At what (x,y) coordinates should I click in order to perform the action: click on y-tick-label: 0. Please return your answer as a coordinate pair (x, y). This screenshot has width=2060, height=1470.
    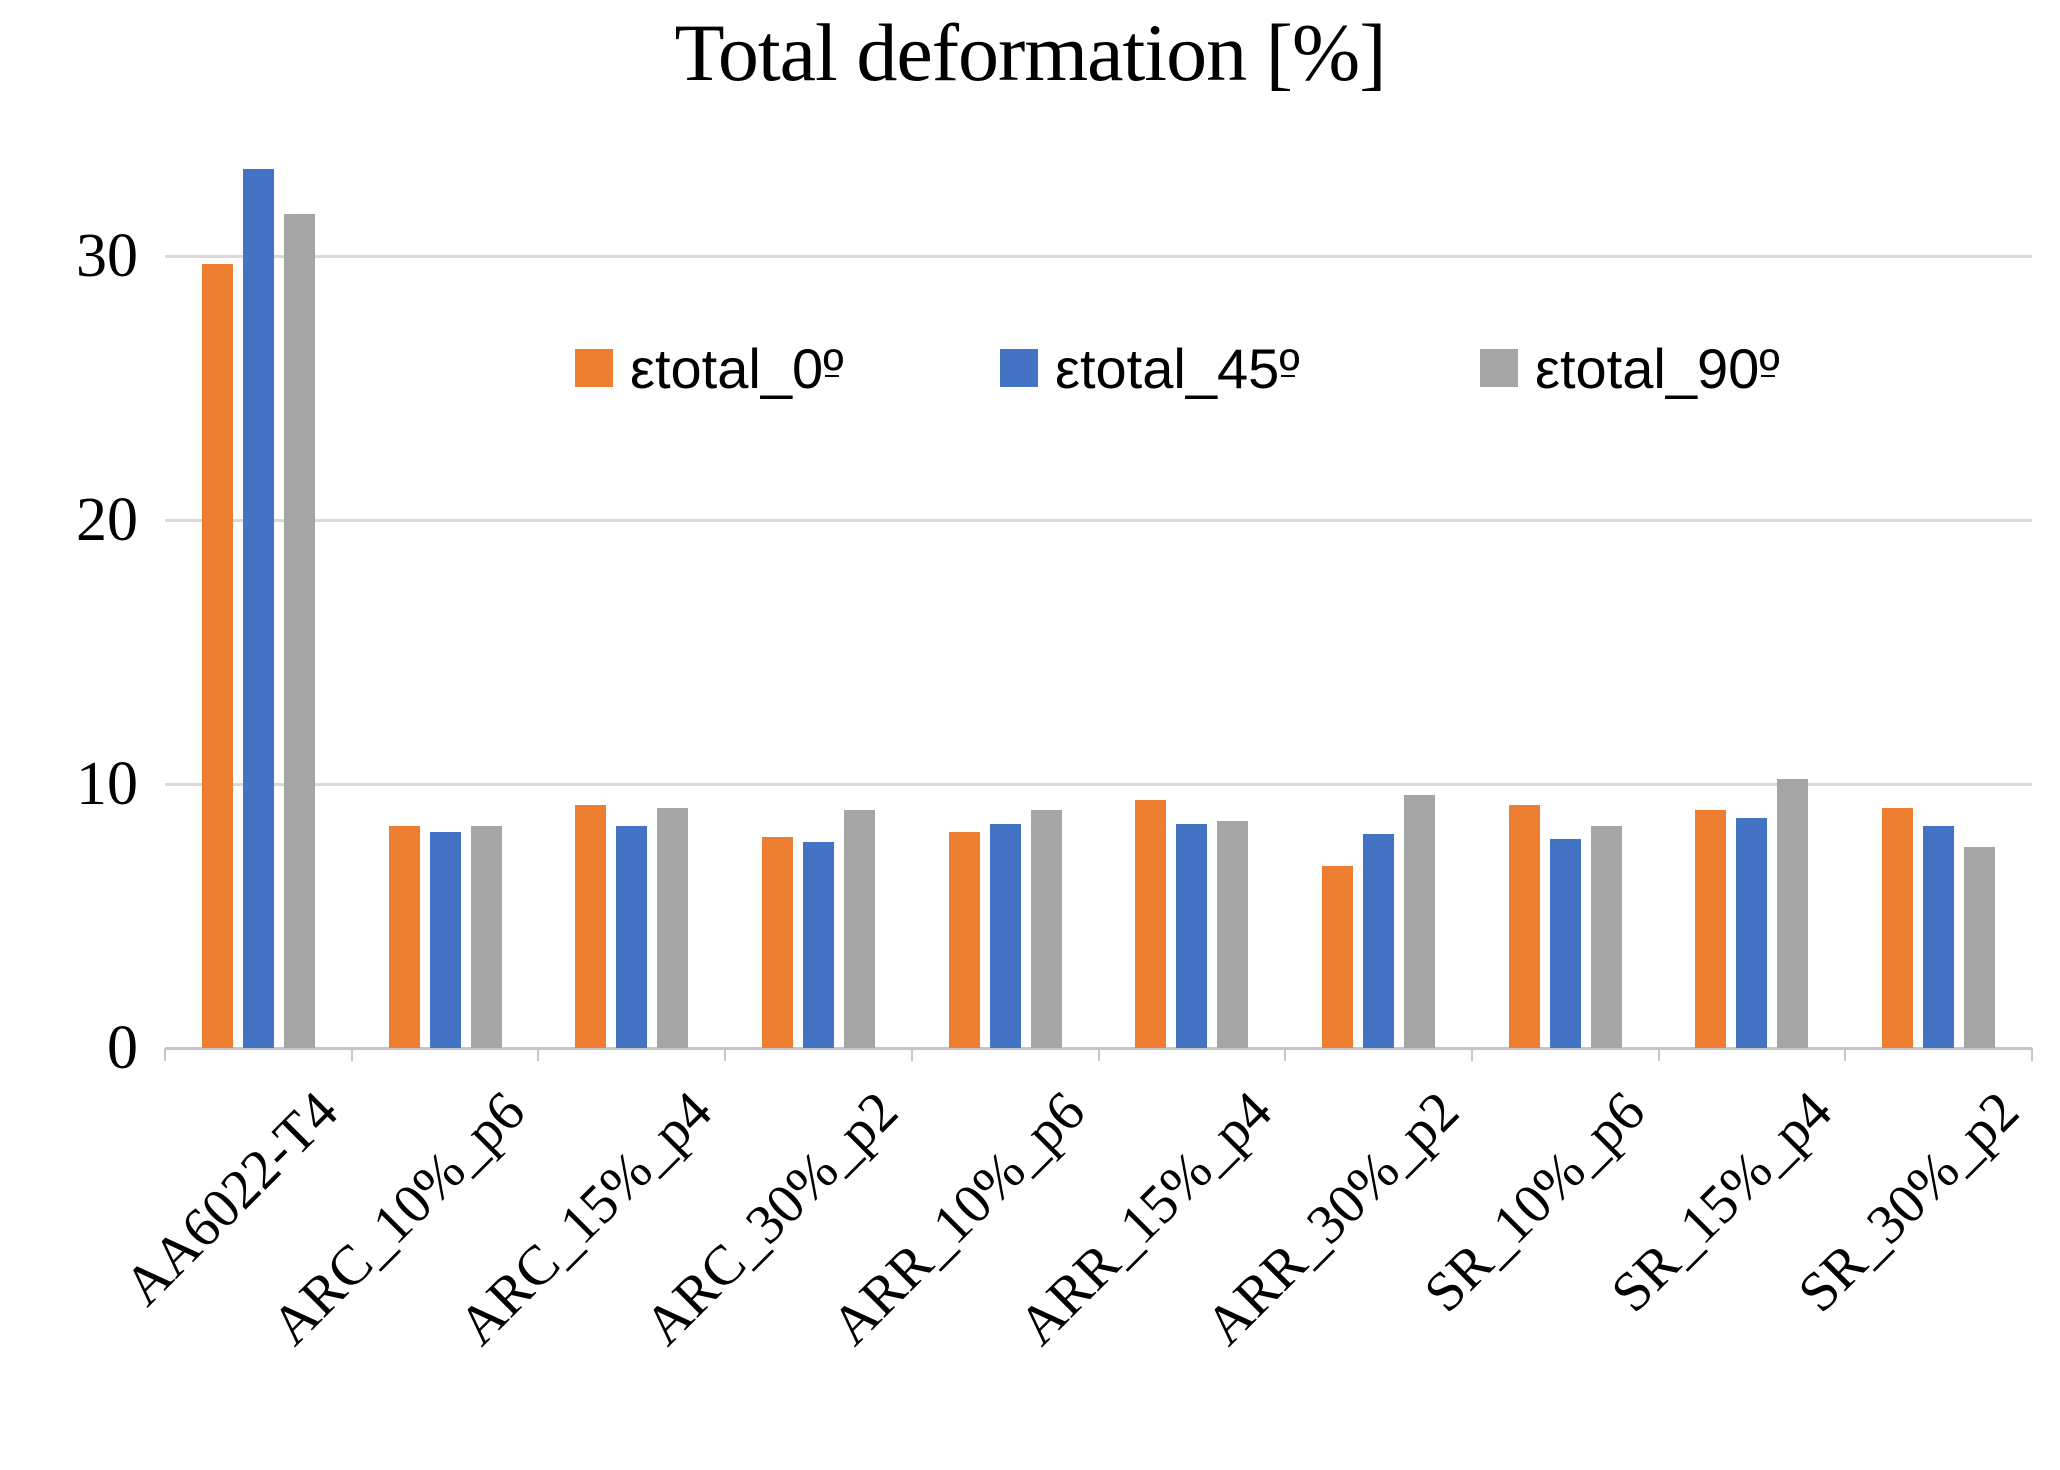
    Looking at the image, I should click on (122, 1048).